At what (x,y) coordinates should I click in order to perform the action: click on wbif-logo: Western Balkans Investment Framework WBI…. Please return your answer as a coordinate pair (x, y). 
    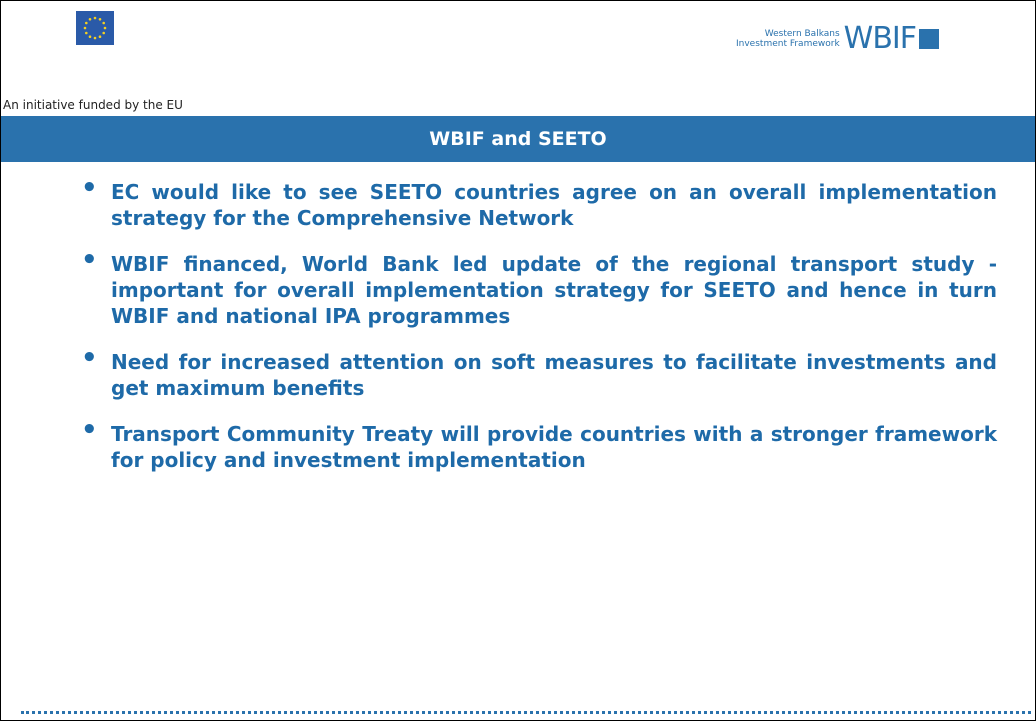
    Looking at the image, I should click on (838, 38).